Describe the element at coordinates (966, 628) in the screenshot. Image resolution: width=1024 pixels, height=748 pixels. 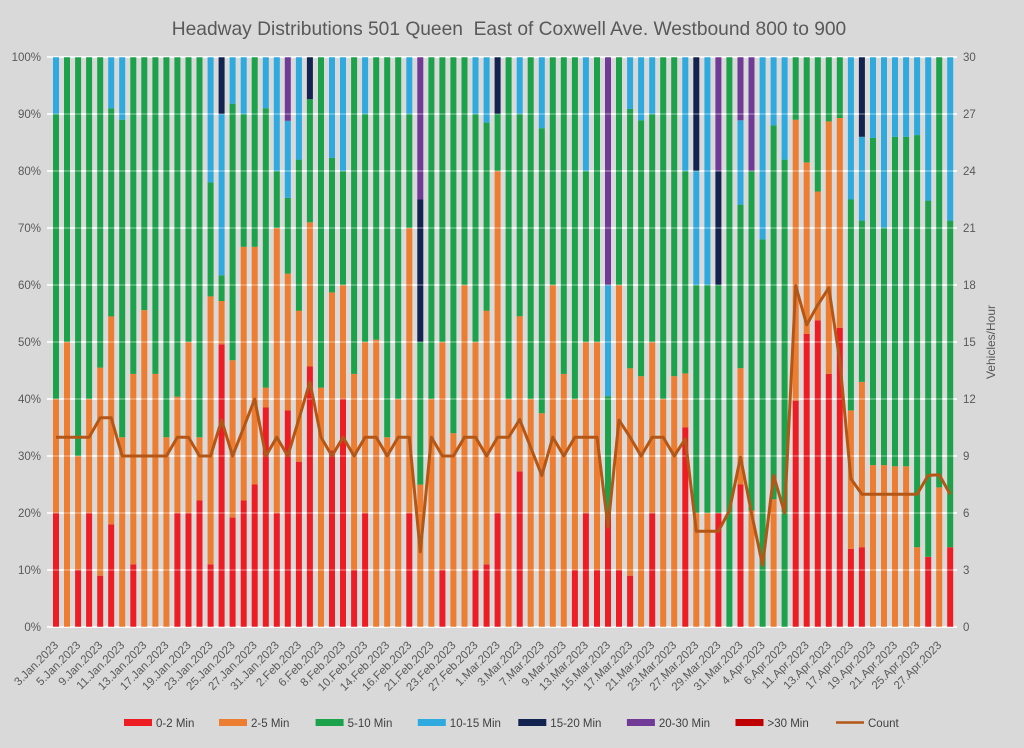
I see `svg-text: 0` at that location.